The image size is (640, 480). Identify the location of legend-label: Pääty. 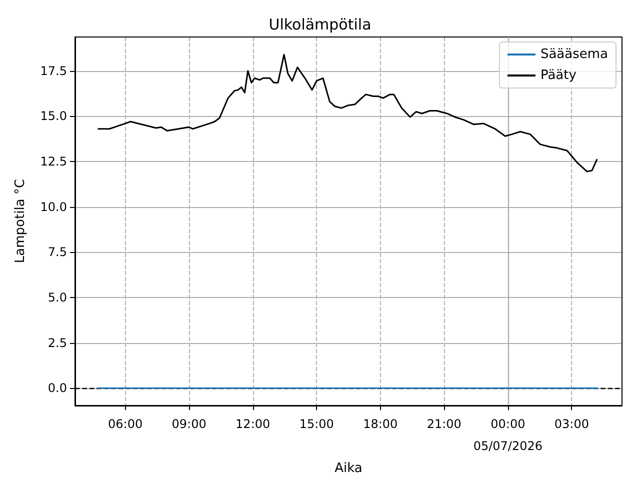
(558, 75).